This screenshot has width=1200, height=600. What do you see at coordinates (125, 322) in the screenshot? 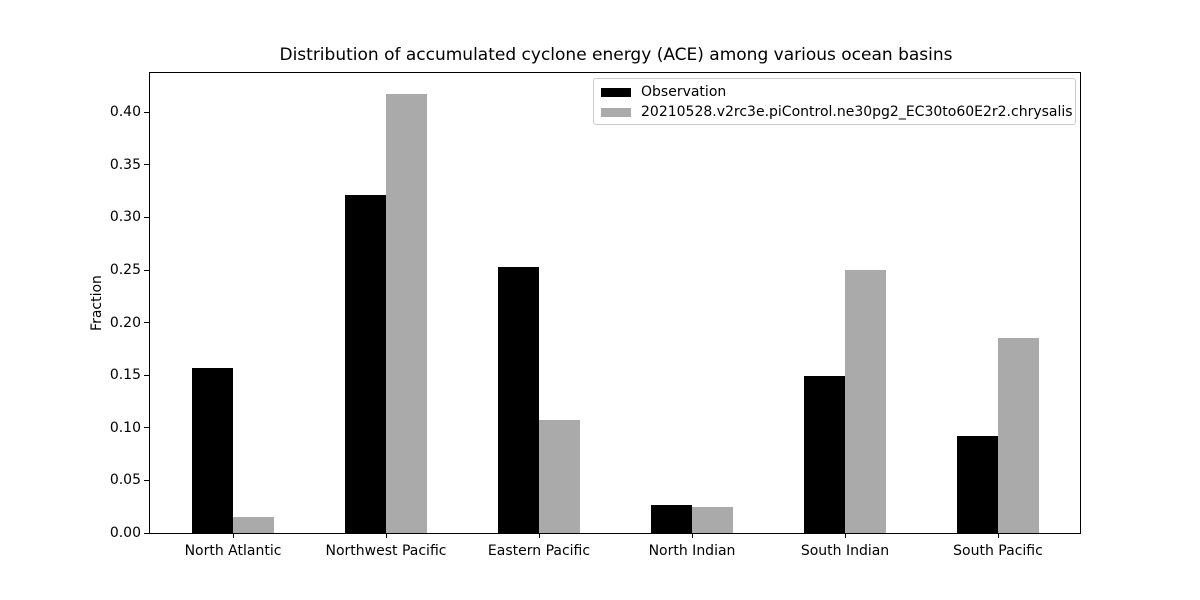
I see `y-tick-label: 0.20` at bounding box center [125, 322].